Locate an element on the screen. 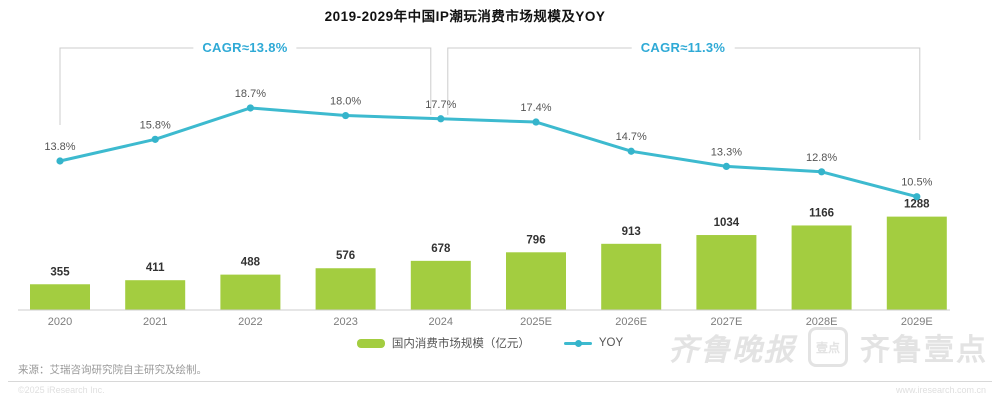  cagr-bracket-right is located at coordinates (684, 93).